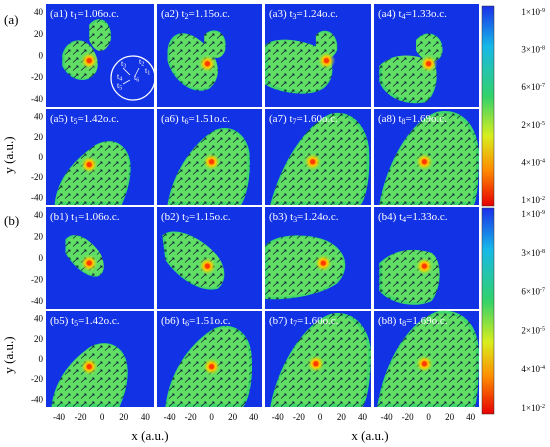 The width and height of the screenshot is (550, 447). Describe the element at coordinates (84, 14) in the screenshot. I see `panel-label-a1: (a1) t1=1.06o.c.` at that location.